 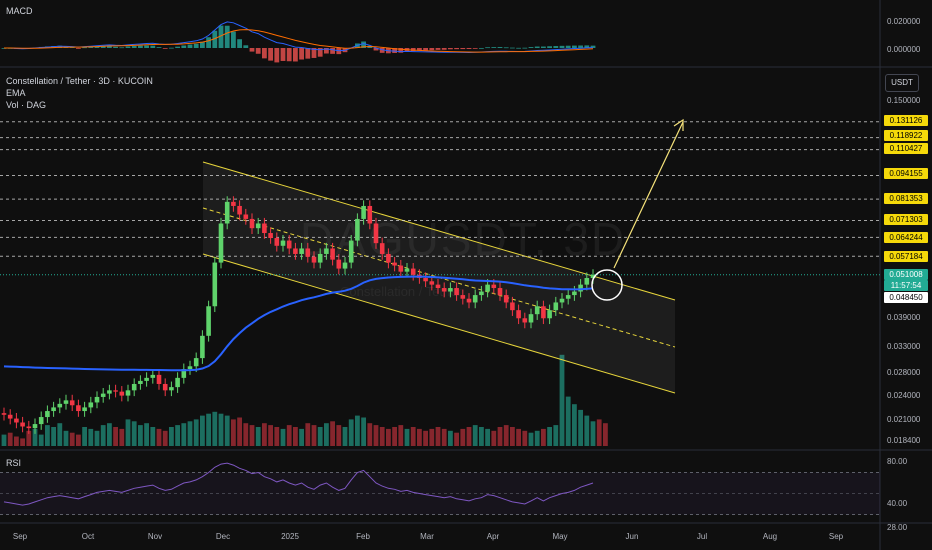 What do you see at coordinates (906, 274) in the screenshot?
I see `current-price-tag: 0.051008` at bounding box center [906, 274].